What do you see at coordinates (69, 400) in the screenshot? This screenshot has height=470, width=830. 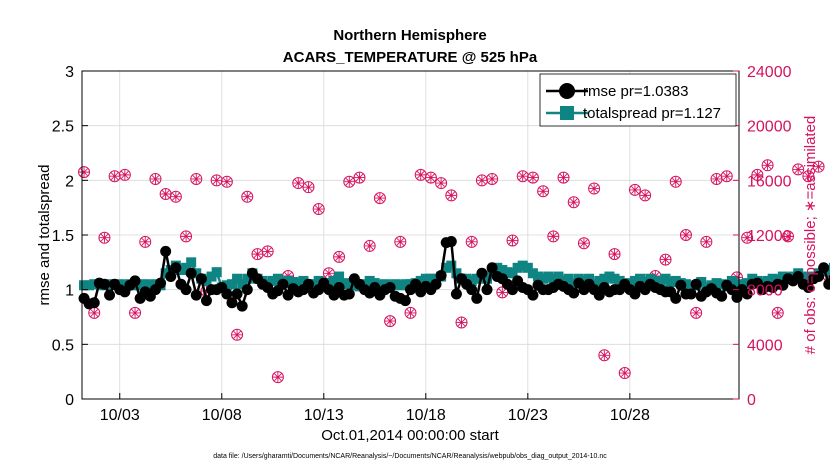 I see `y-left-tick-label-0: 0` at bounding box center [69, 400].